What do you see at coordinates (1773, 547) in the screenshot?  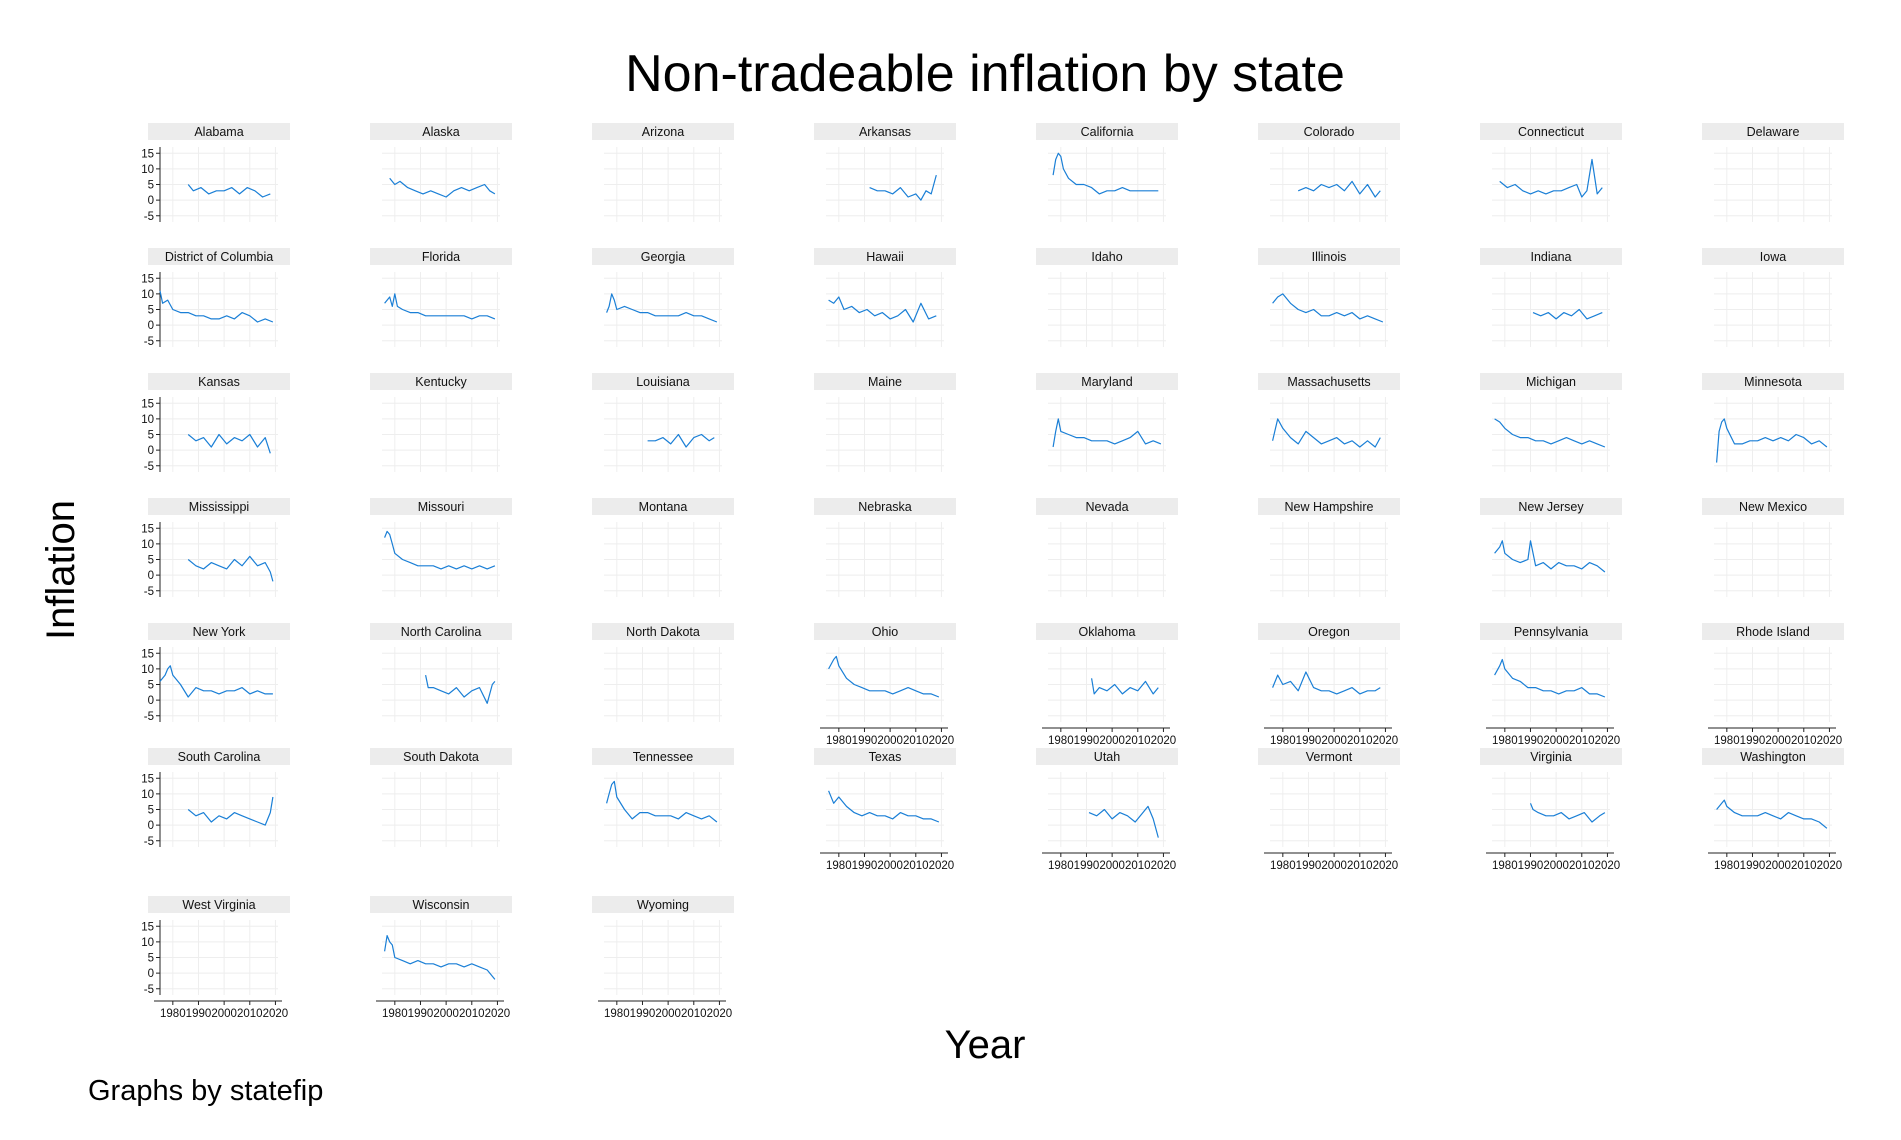 I see `panel: New Mexico` at bounding box center [1773, 547].